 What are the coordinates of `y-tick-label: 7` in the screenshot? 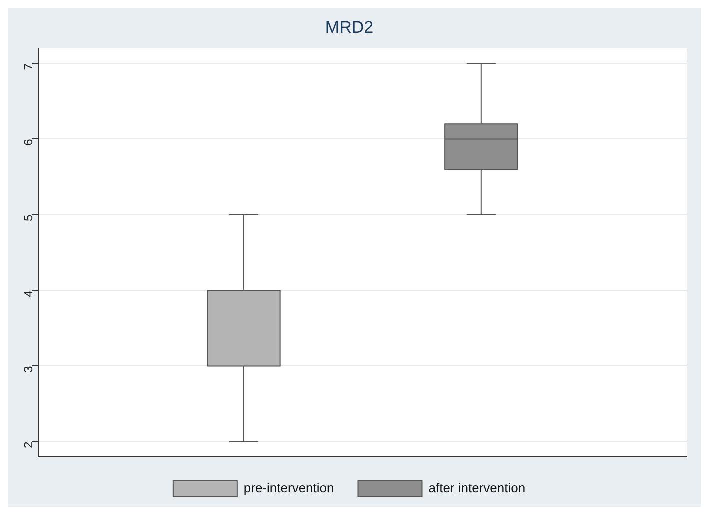 It's located at (29, 66).